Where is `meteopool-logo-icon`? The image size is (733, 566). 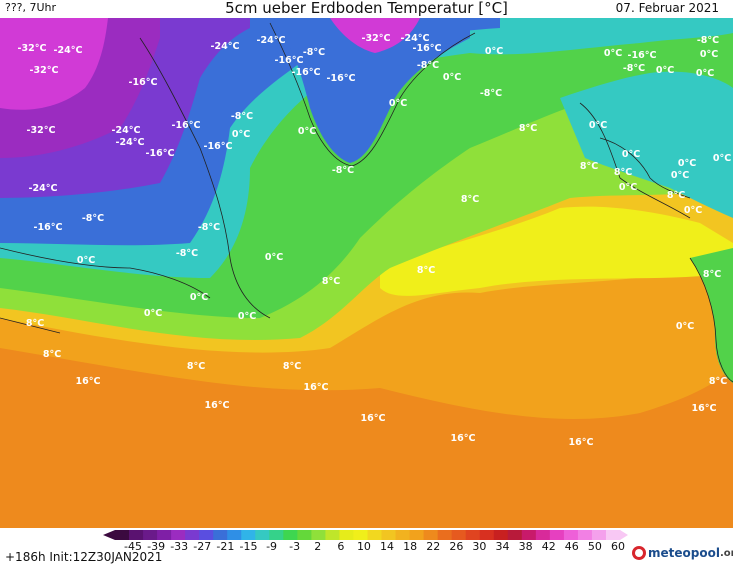 meteopool-logo-icon is located at coordinates (639, 553).